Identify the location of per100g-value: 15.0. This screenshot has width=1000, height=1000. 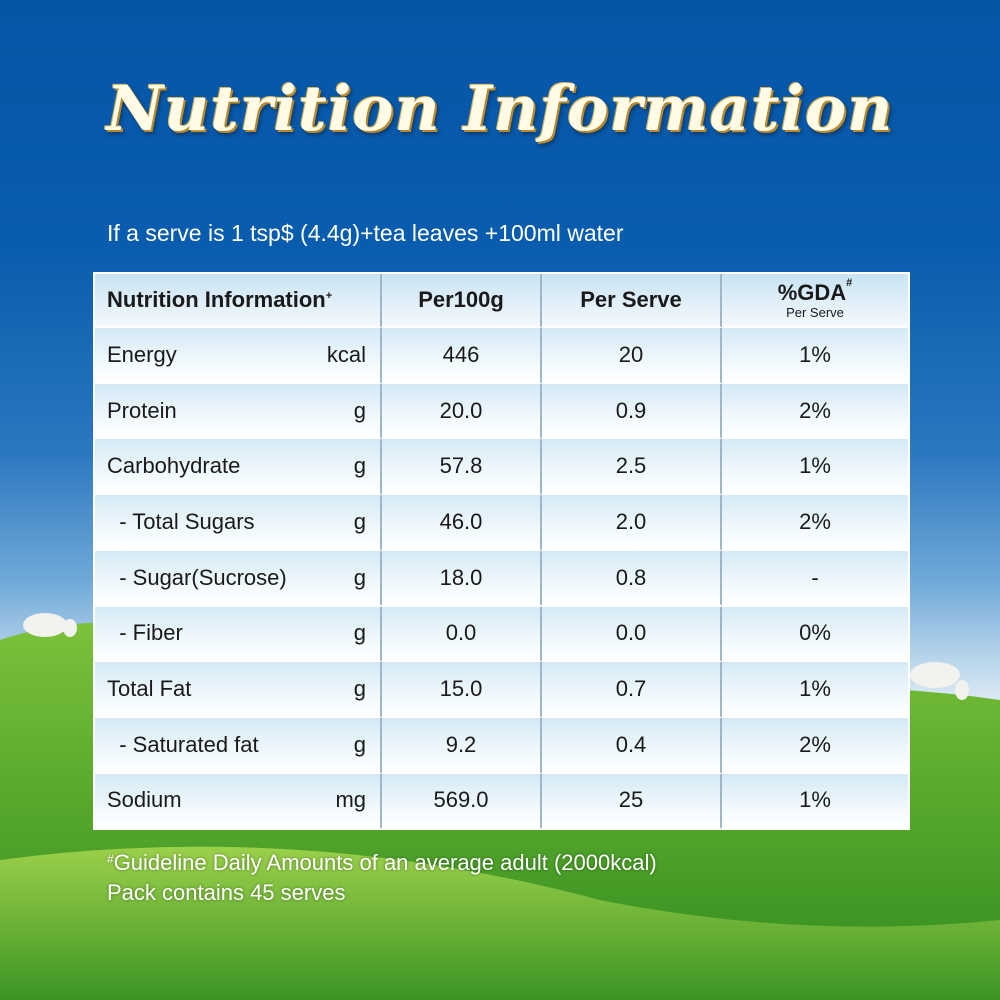
(462, 690).